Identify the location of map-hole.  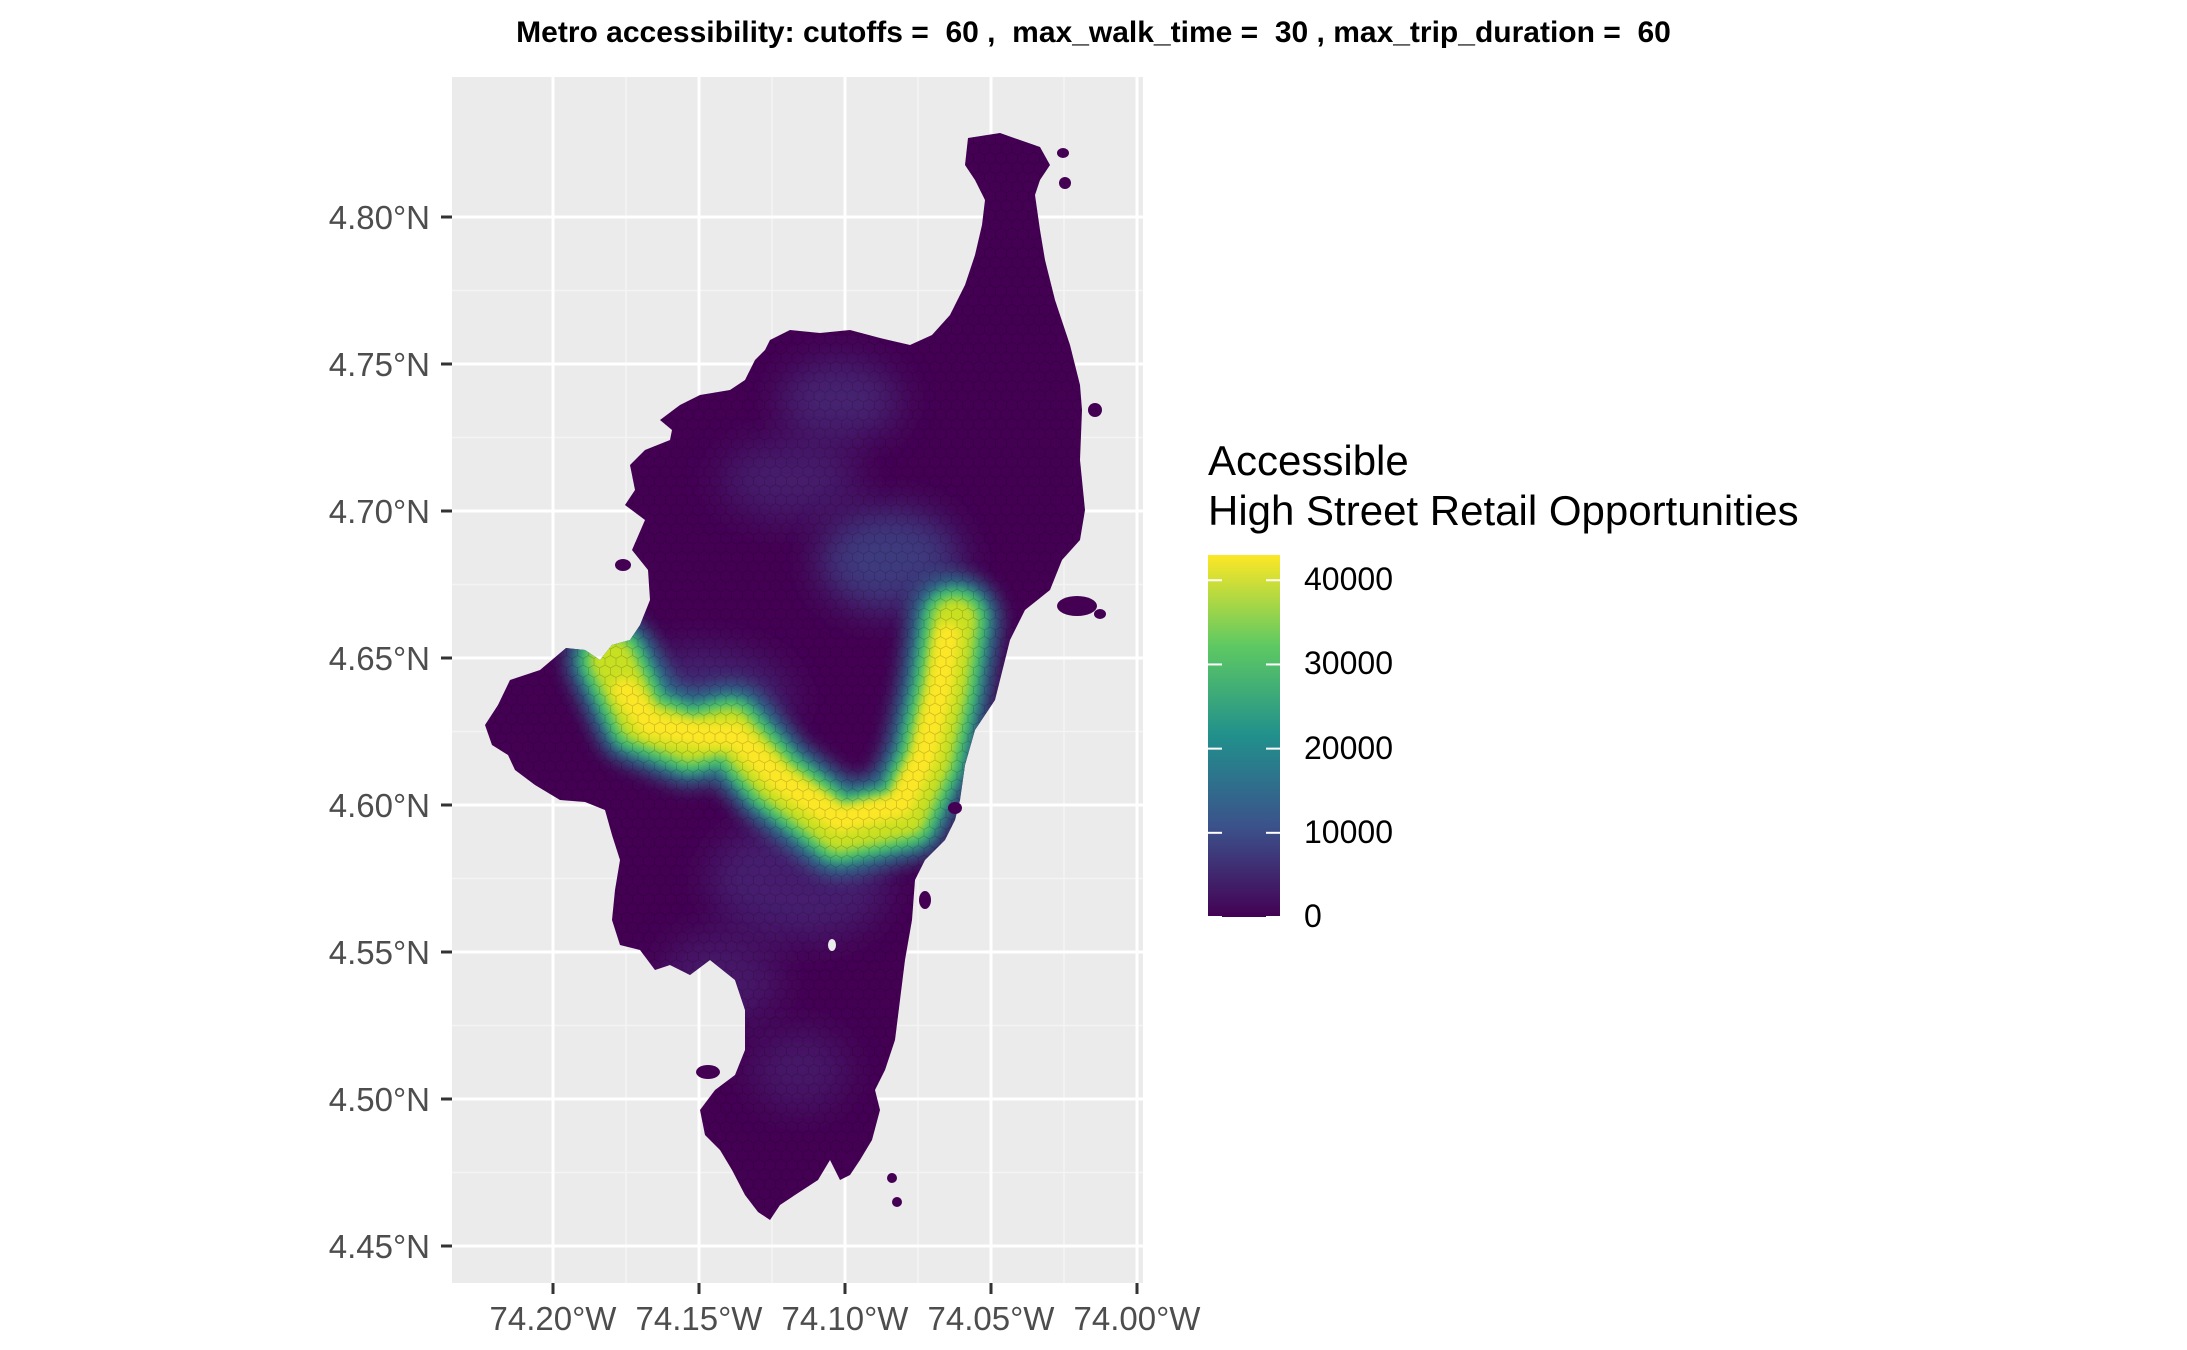
(832, 945).